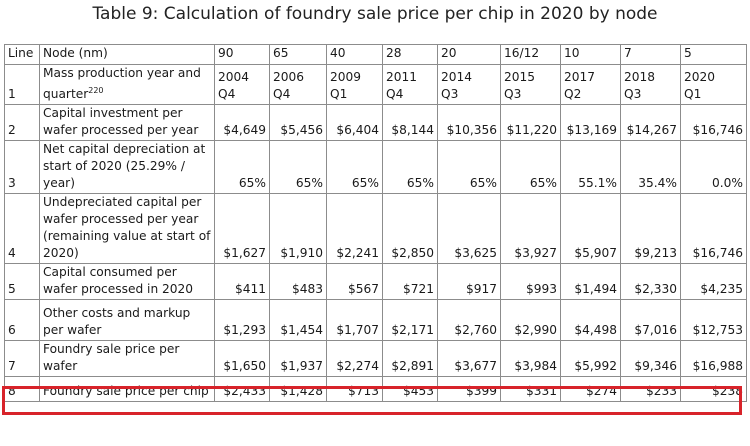 The height and width of the screenshot is (446, 750). I want to click on value-cell: $7,016, so click(650, 320).